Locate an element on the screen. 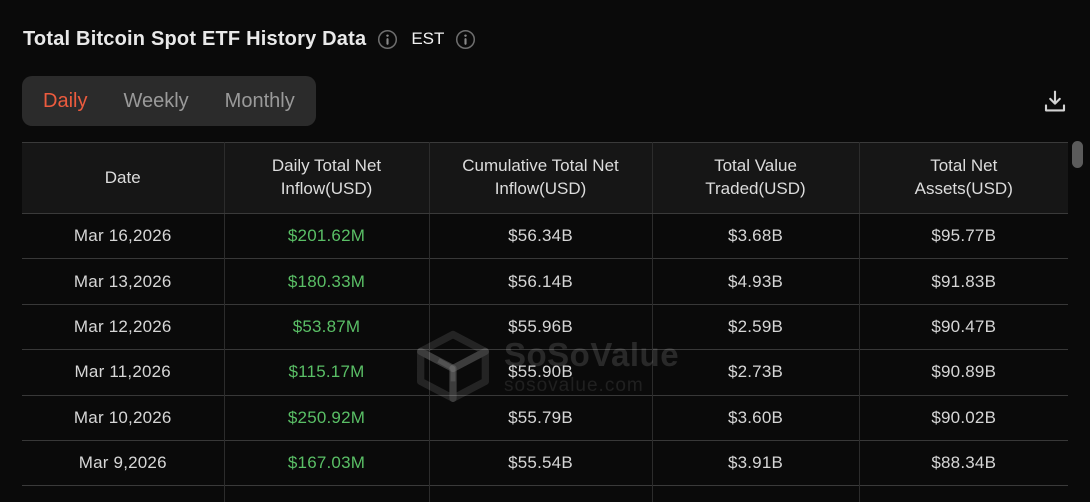 The width and height of the screenshot is (1090, 502). cell-cumulative-net-inflow: $55.79B is located at coordinates (540, 417).